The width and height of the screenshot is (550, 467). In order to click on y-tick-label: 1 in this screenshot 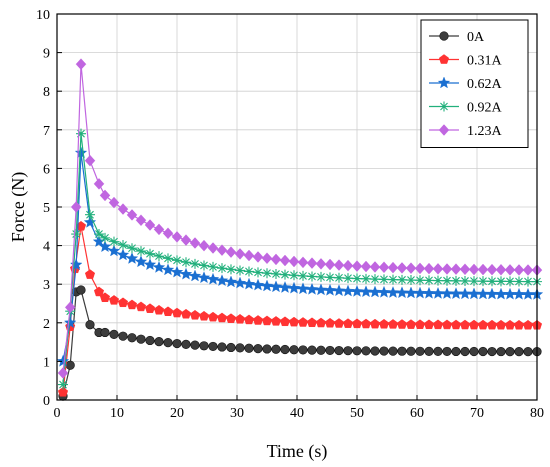, I will do `click(46, 362)`.